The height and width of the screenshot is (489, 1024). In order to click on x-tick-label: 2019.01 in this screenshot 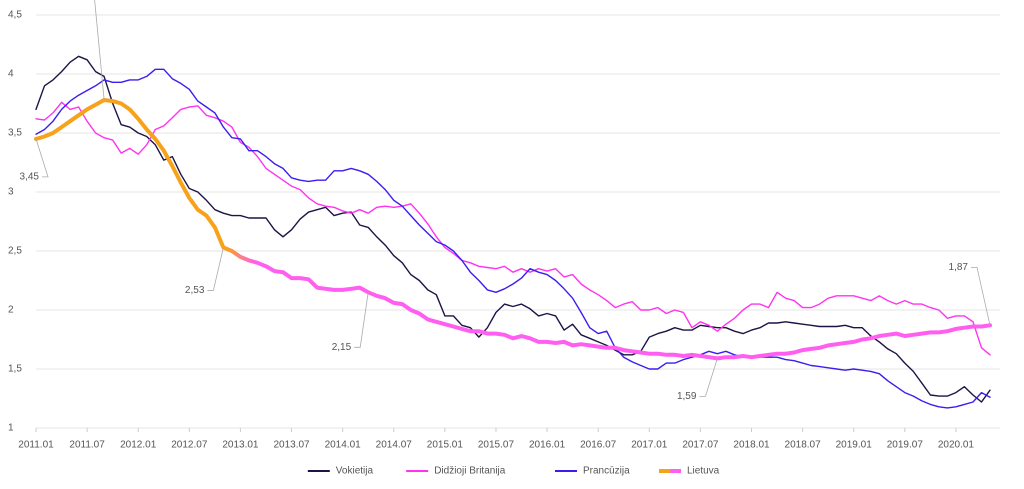, I will do `click(854, 445)`.